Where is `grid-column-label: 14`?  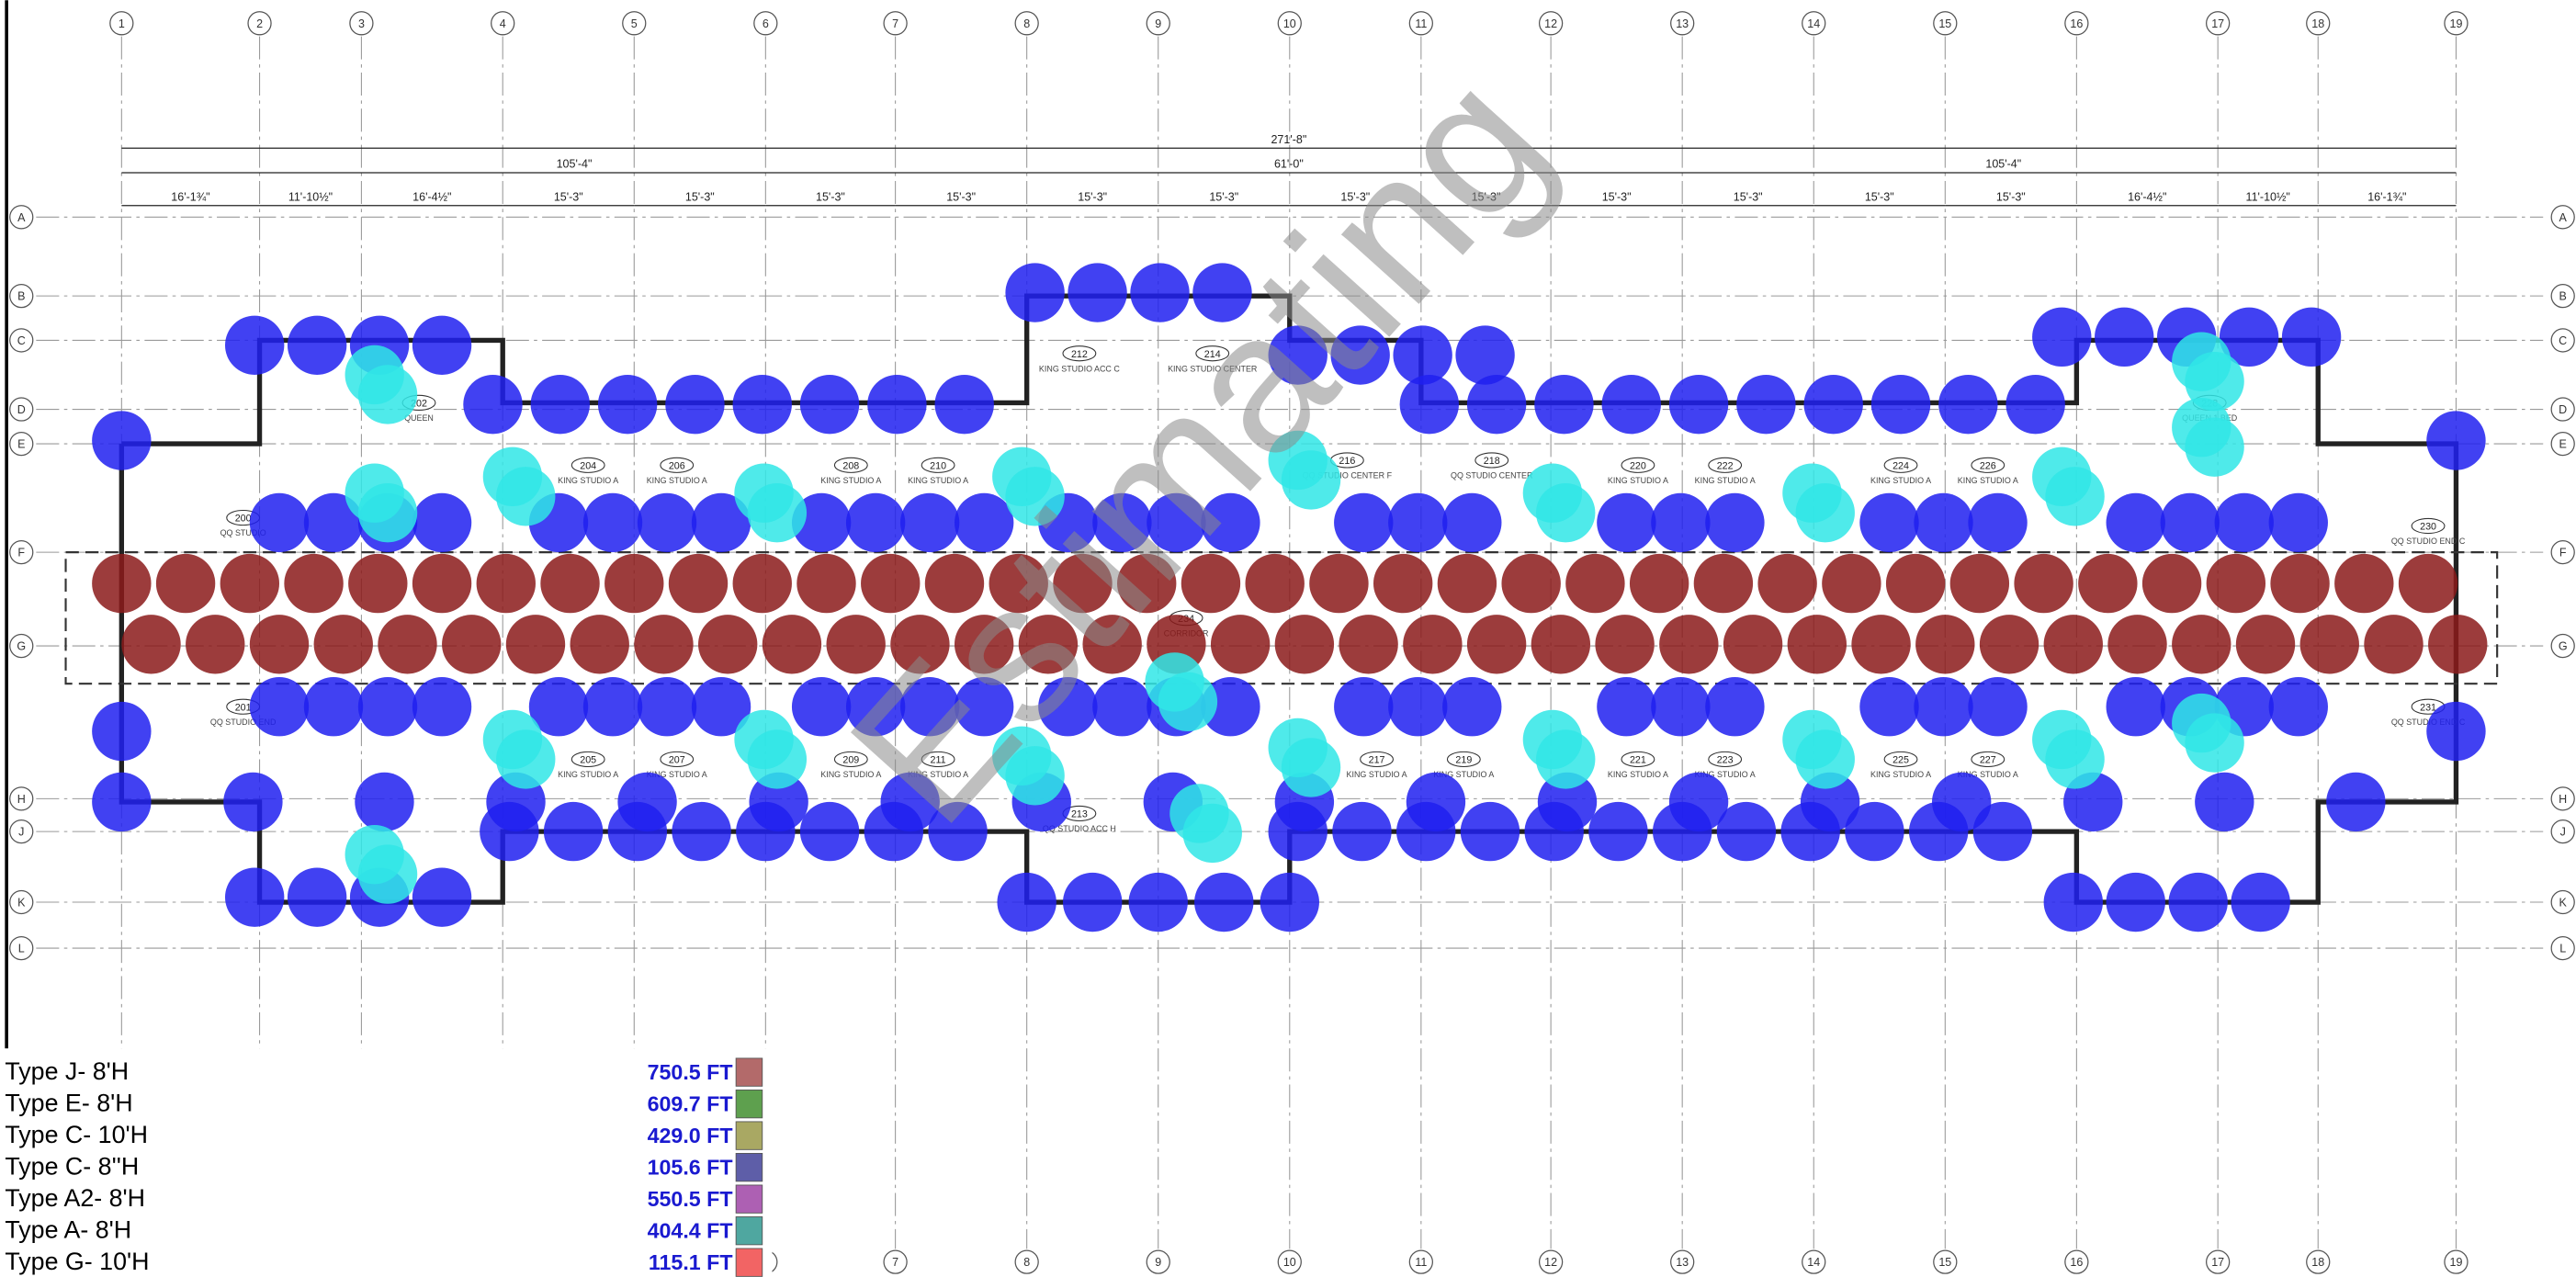
grid-column-label: 14 is located at coordinates (1813, 1262).